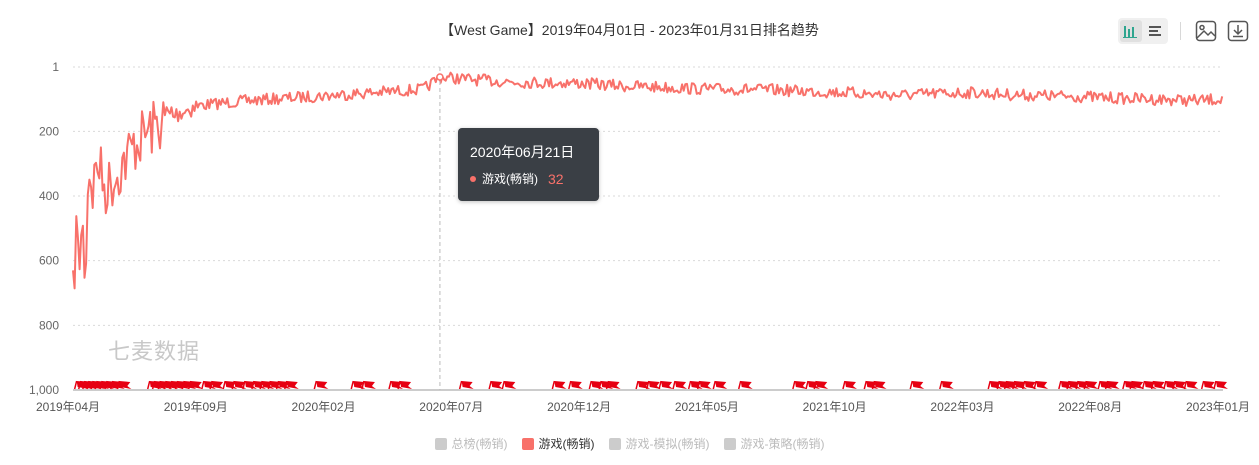  What do you see at coordinates (49, 196) in the screenshot?
I see `y-tick-label: 400` at bounding box center [49, 196].